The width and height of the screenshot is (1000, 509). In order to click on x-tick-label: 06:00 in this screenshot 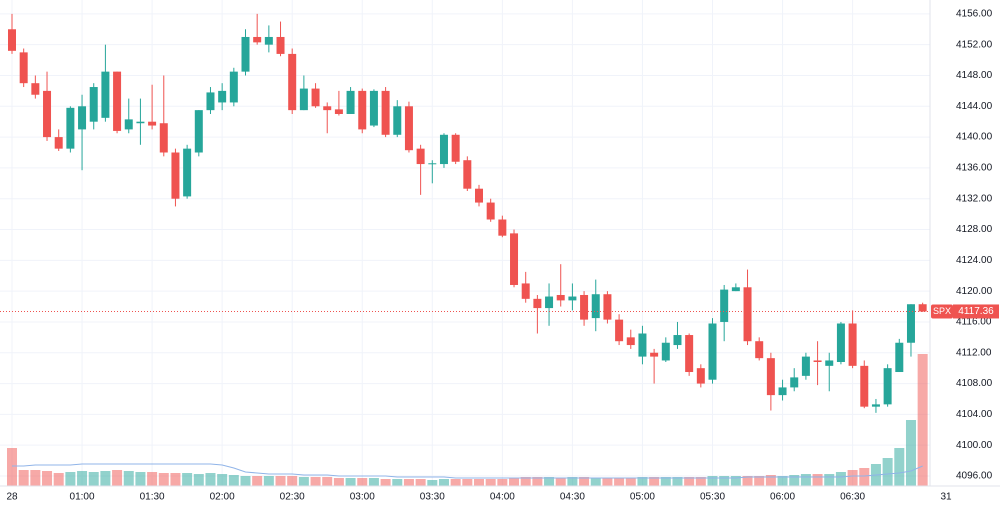, I will do `click(782, 497)`.